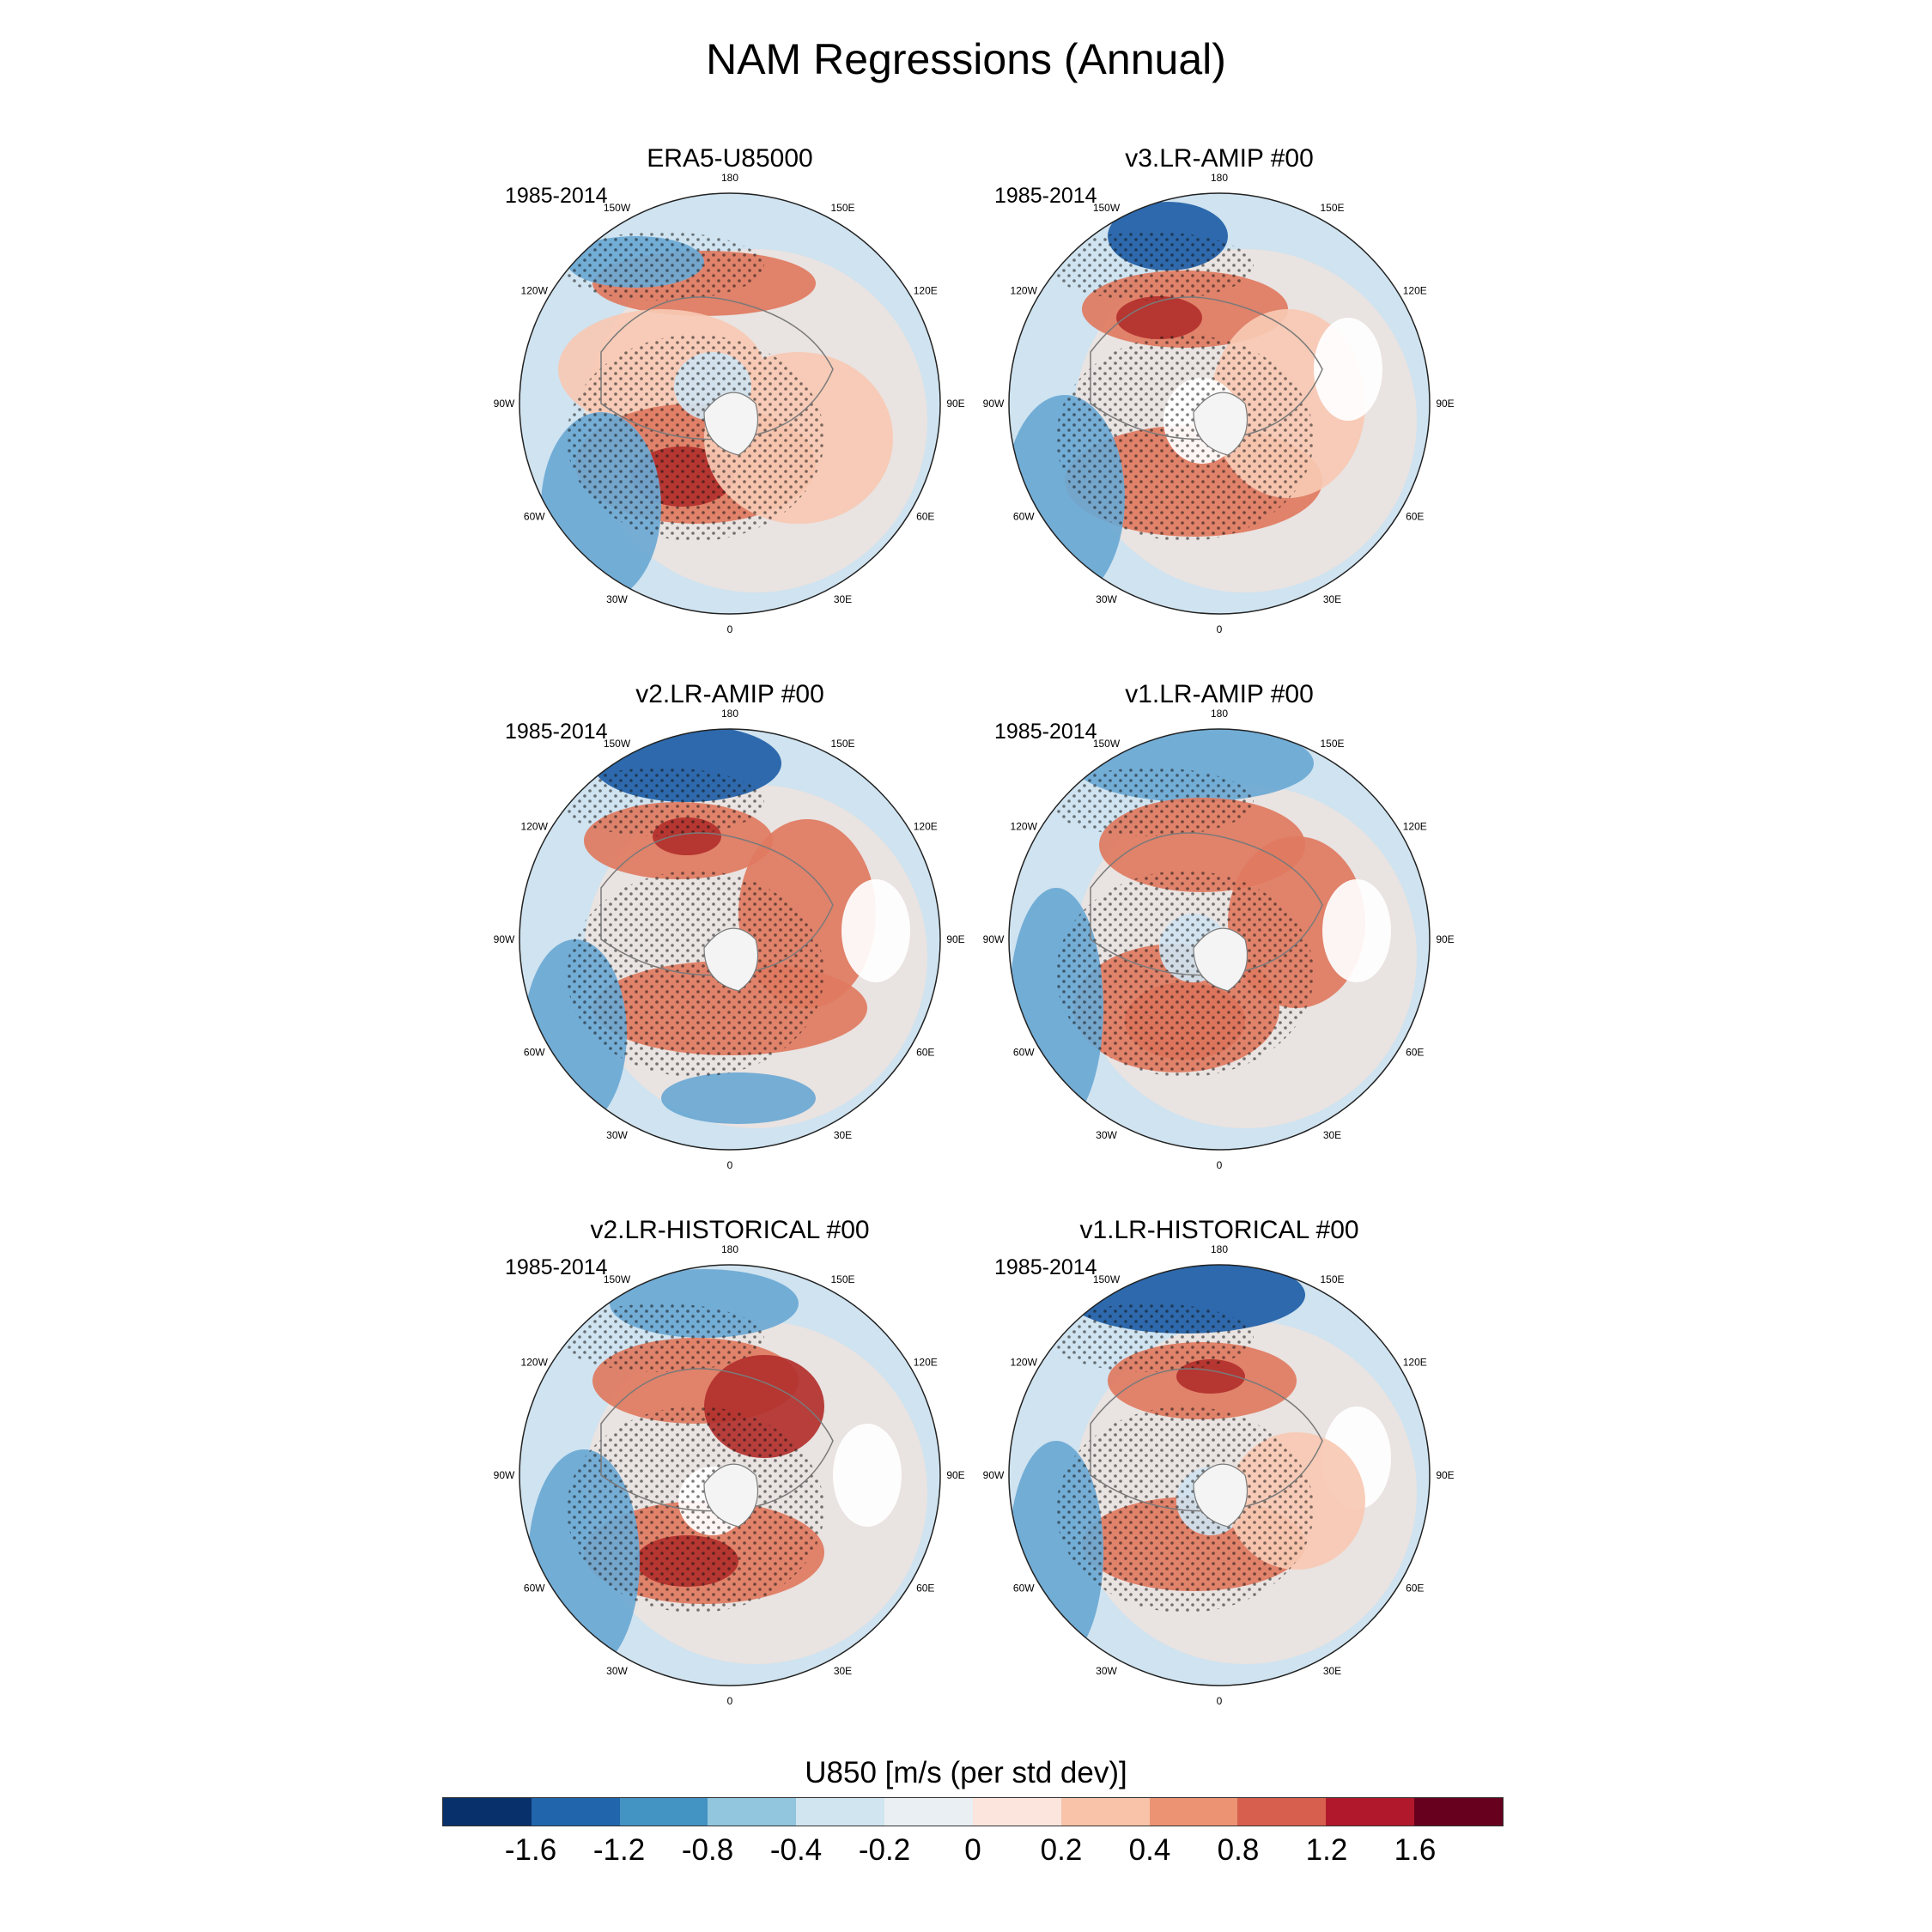 Image resolution: width=1932 pixels, height=1932 pixels. What do you see at coordinates (1149, 1850) in the screenshot?
I see `colorbar-tick-label: 0.4` at bounding box center [1149, 1850].